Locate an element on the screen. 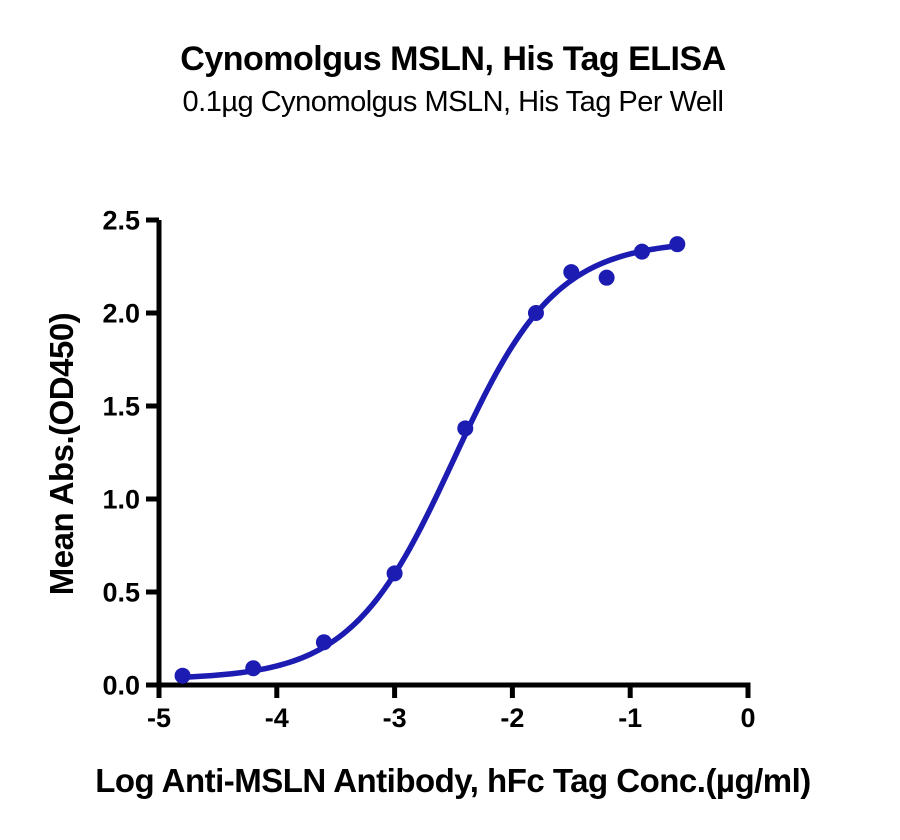 The height and width of the screenshot is (840, 900). y-tick-label: 1.5 is located at coordinates (121, 407).